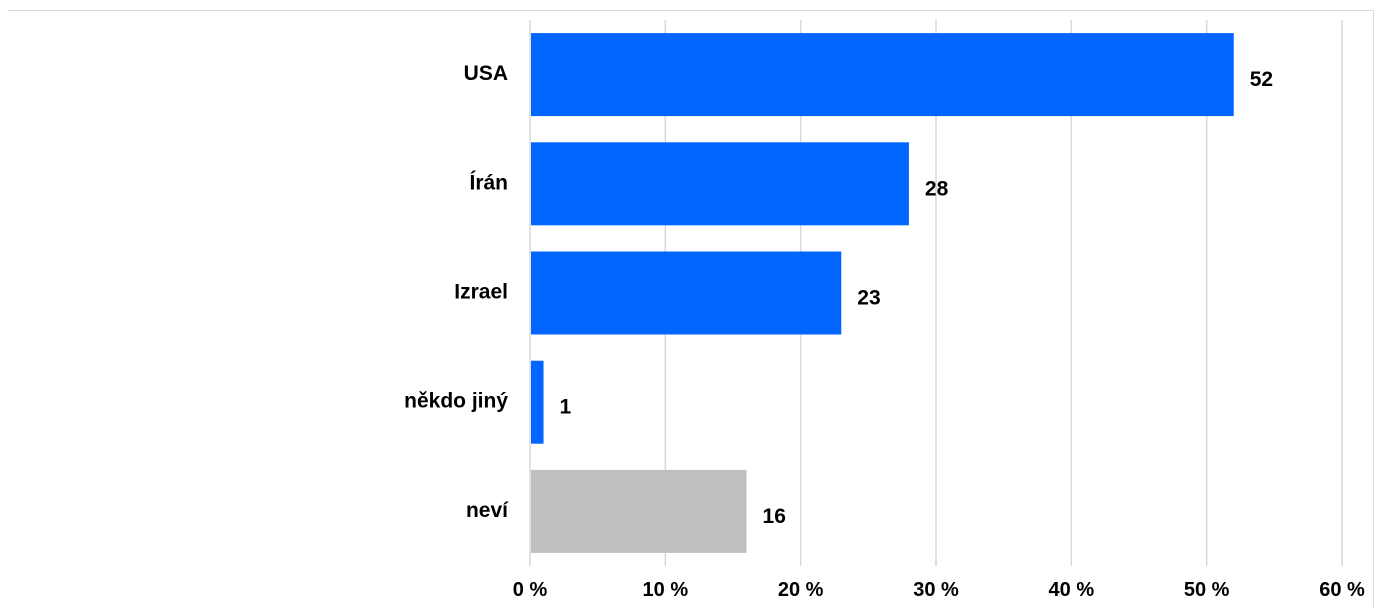 The width and height of the screenshot is (1376, 610). I want to click on data-label: 52, so click(1261, 79).